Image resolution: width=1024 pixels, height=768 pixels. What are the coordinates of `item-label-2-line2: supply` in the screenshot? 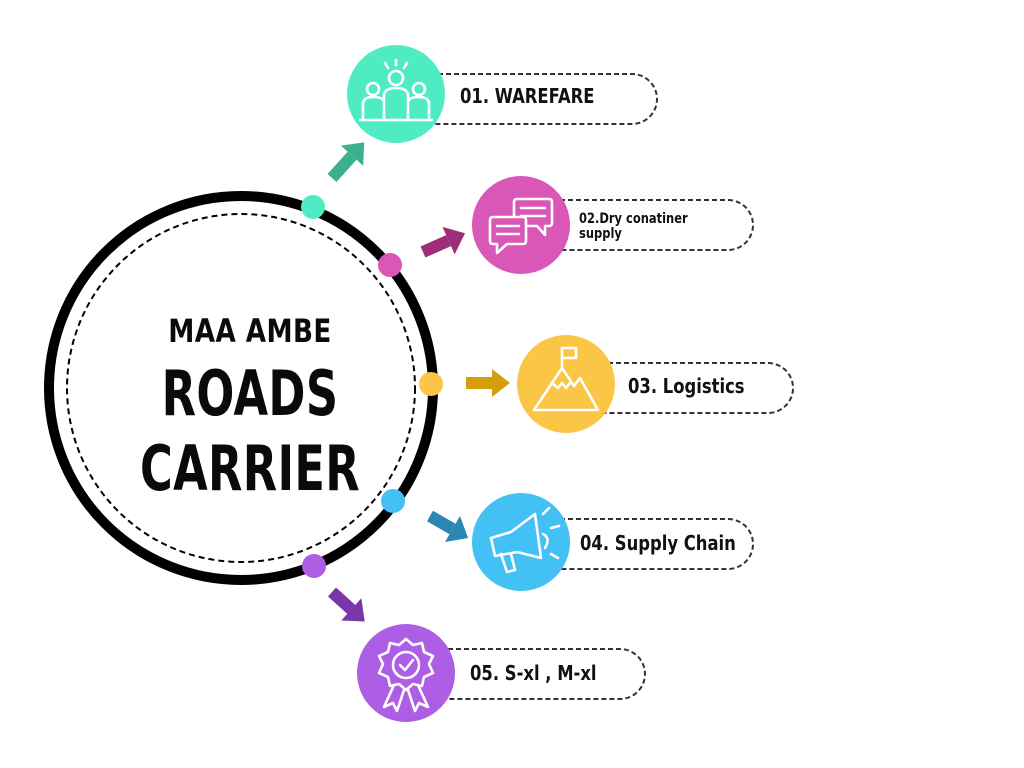 It's located at (600, 234).